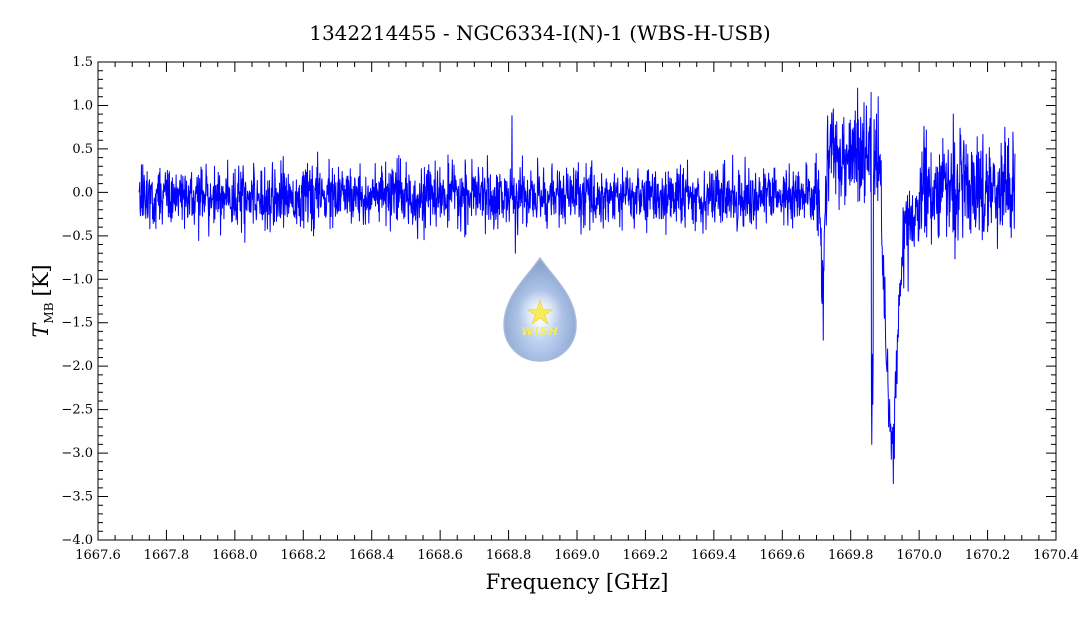 The image size is (1080, 618). I want to click on y-tick-label: −4.0, so click(77, 540).